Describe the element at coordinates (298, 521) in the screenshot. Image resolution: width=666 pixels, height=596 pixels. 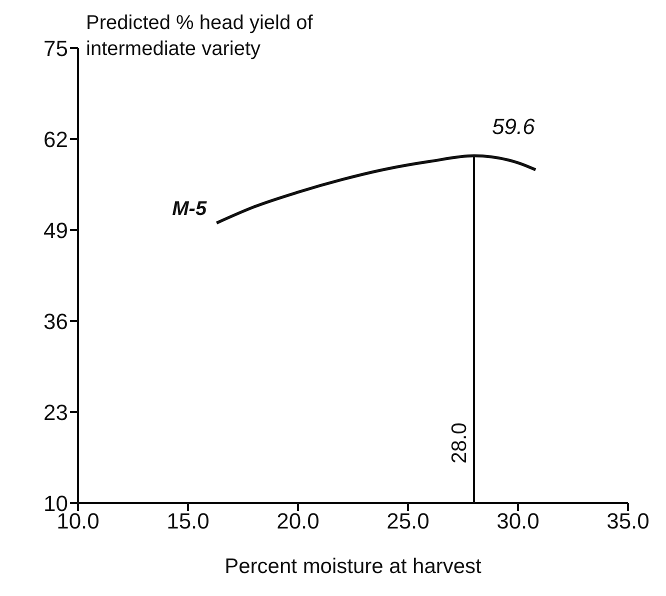
I see `x-tick-label: 20.0` at that location.